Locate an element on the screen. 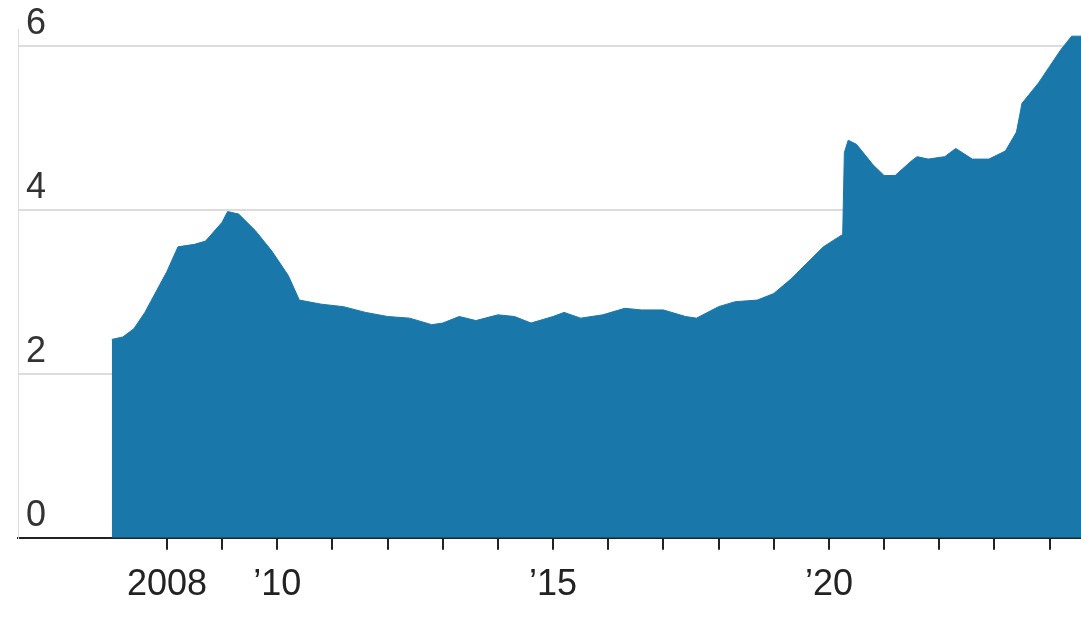 This screenshot has width=1081, height=631. x-tick-label: 2008 is located at coordinates (166, 583).